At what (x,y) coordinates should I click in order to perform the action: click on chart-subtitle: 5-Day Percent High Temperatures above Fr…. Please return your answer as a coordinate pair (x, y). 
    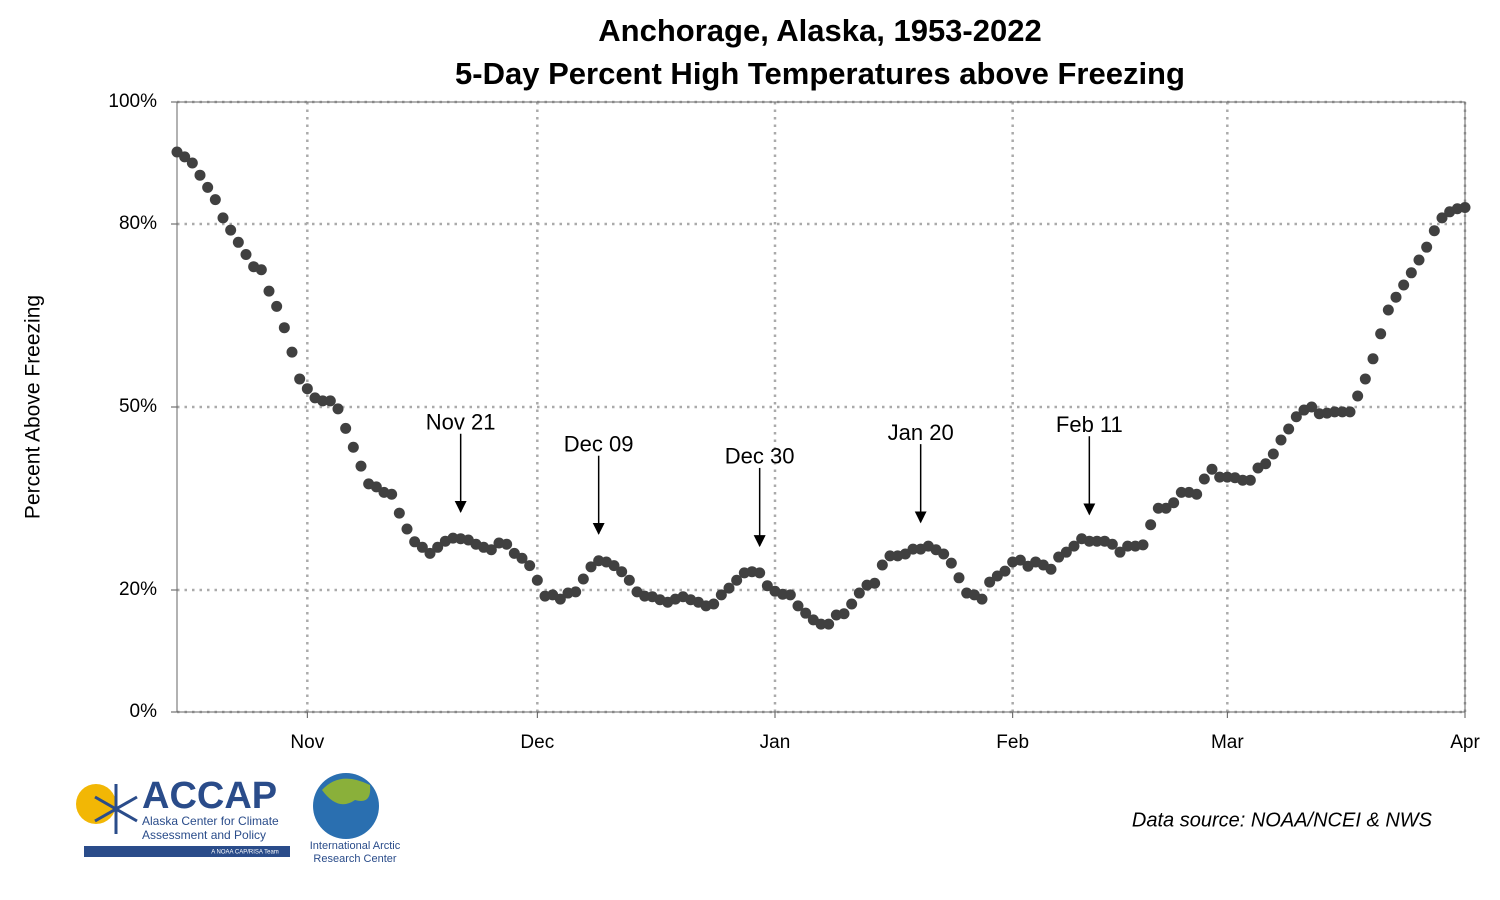
    Looking at the image, I should click on (820, 73).